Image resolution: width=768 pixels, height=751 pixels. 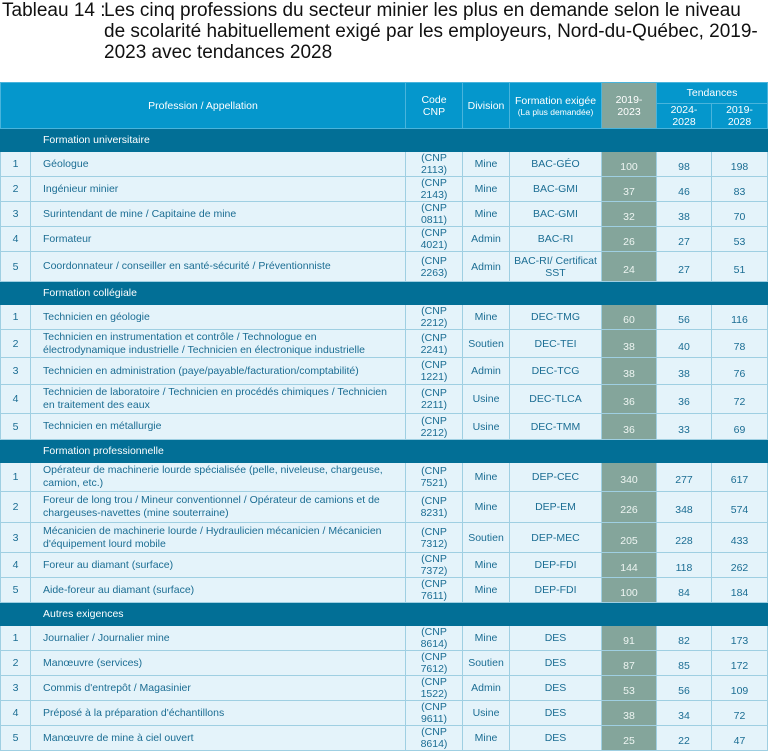 I want to click on header-division: Division, so click(x=486, y=105).